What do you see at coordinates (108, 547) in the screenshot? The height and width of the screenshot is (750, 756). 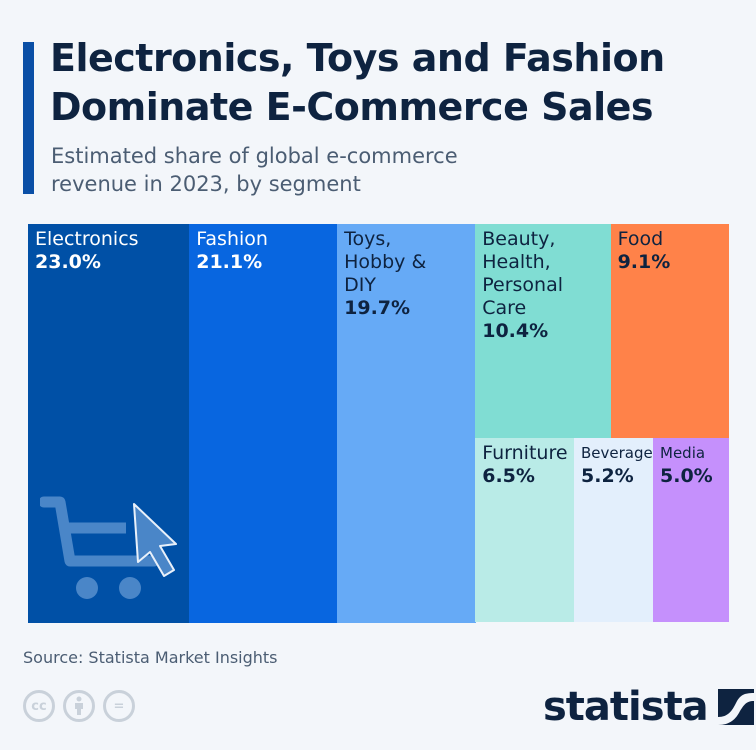 I see `shopping-cart-cursor-icon` at bounding box center [108, 547].